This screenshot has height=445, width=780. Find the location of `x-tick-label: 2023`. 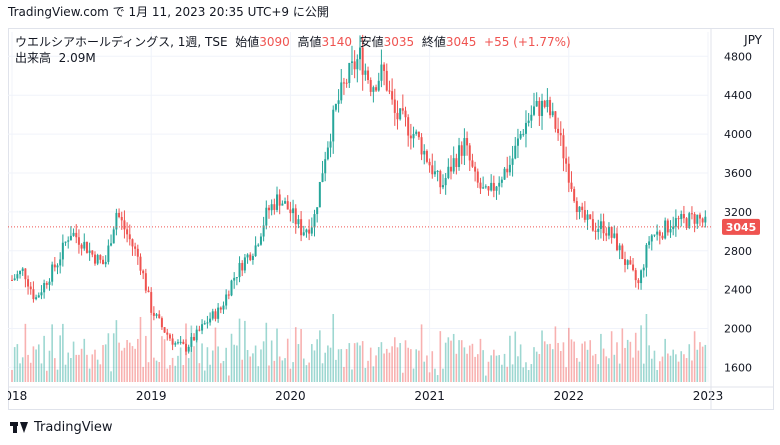

x-tick-label: 2023 is located at coordinates (708, 396).